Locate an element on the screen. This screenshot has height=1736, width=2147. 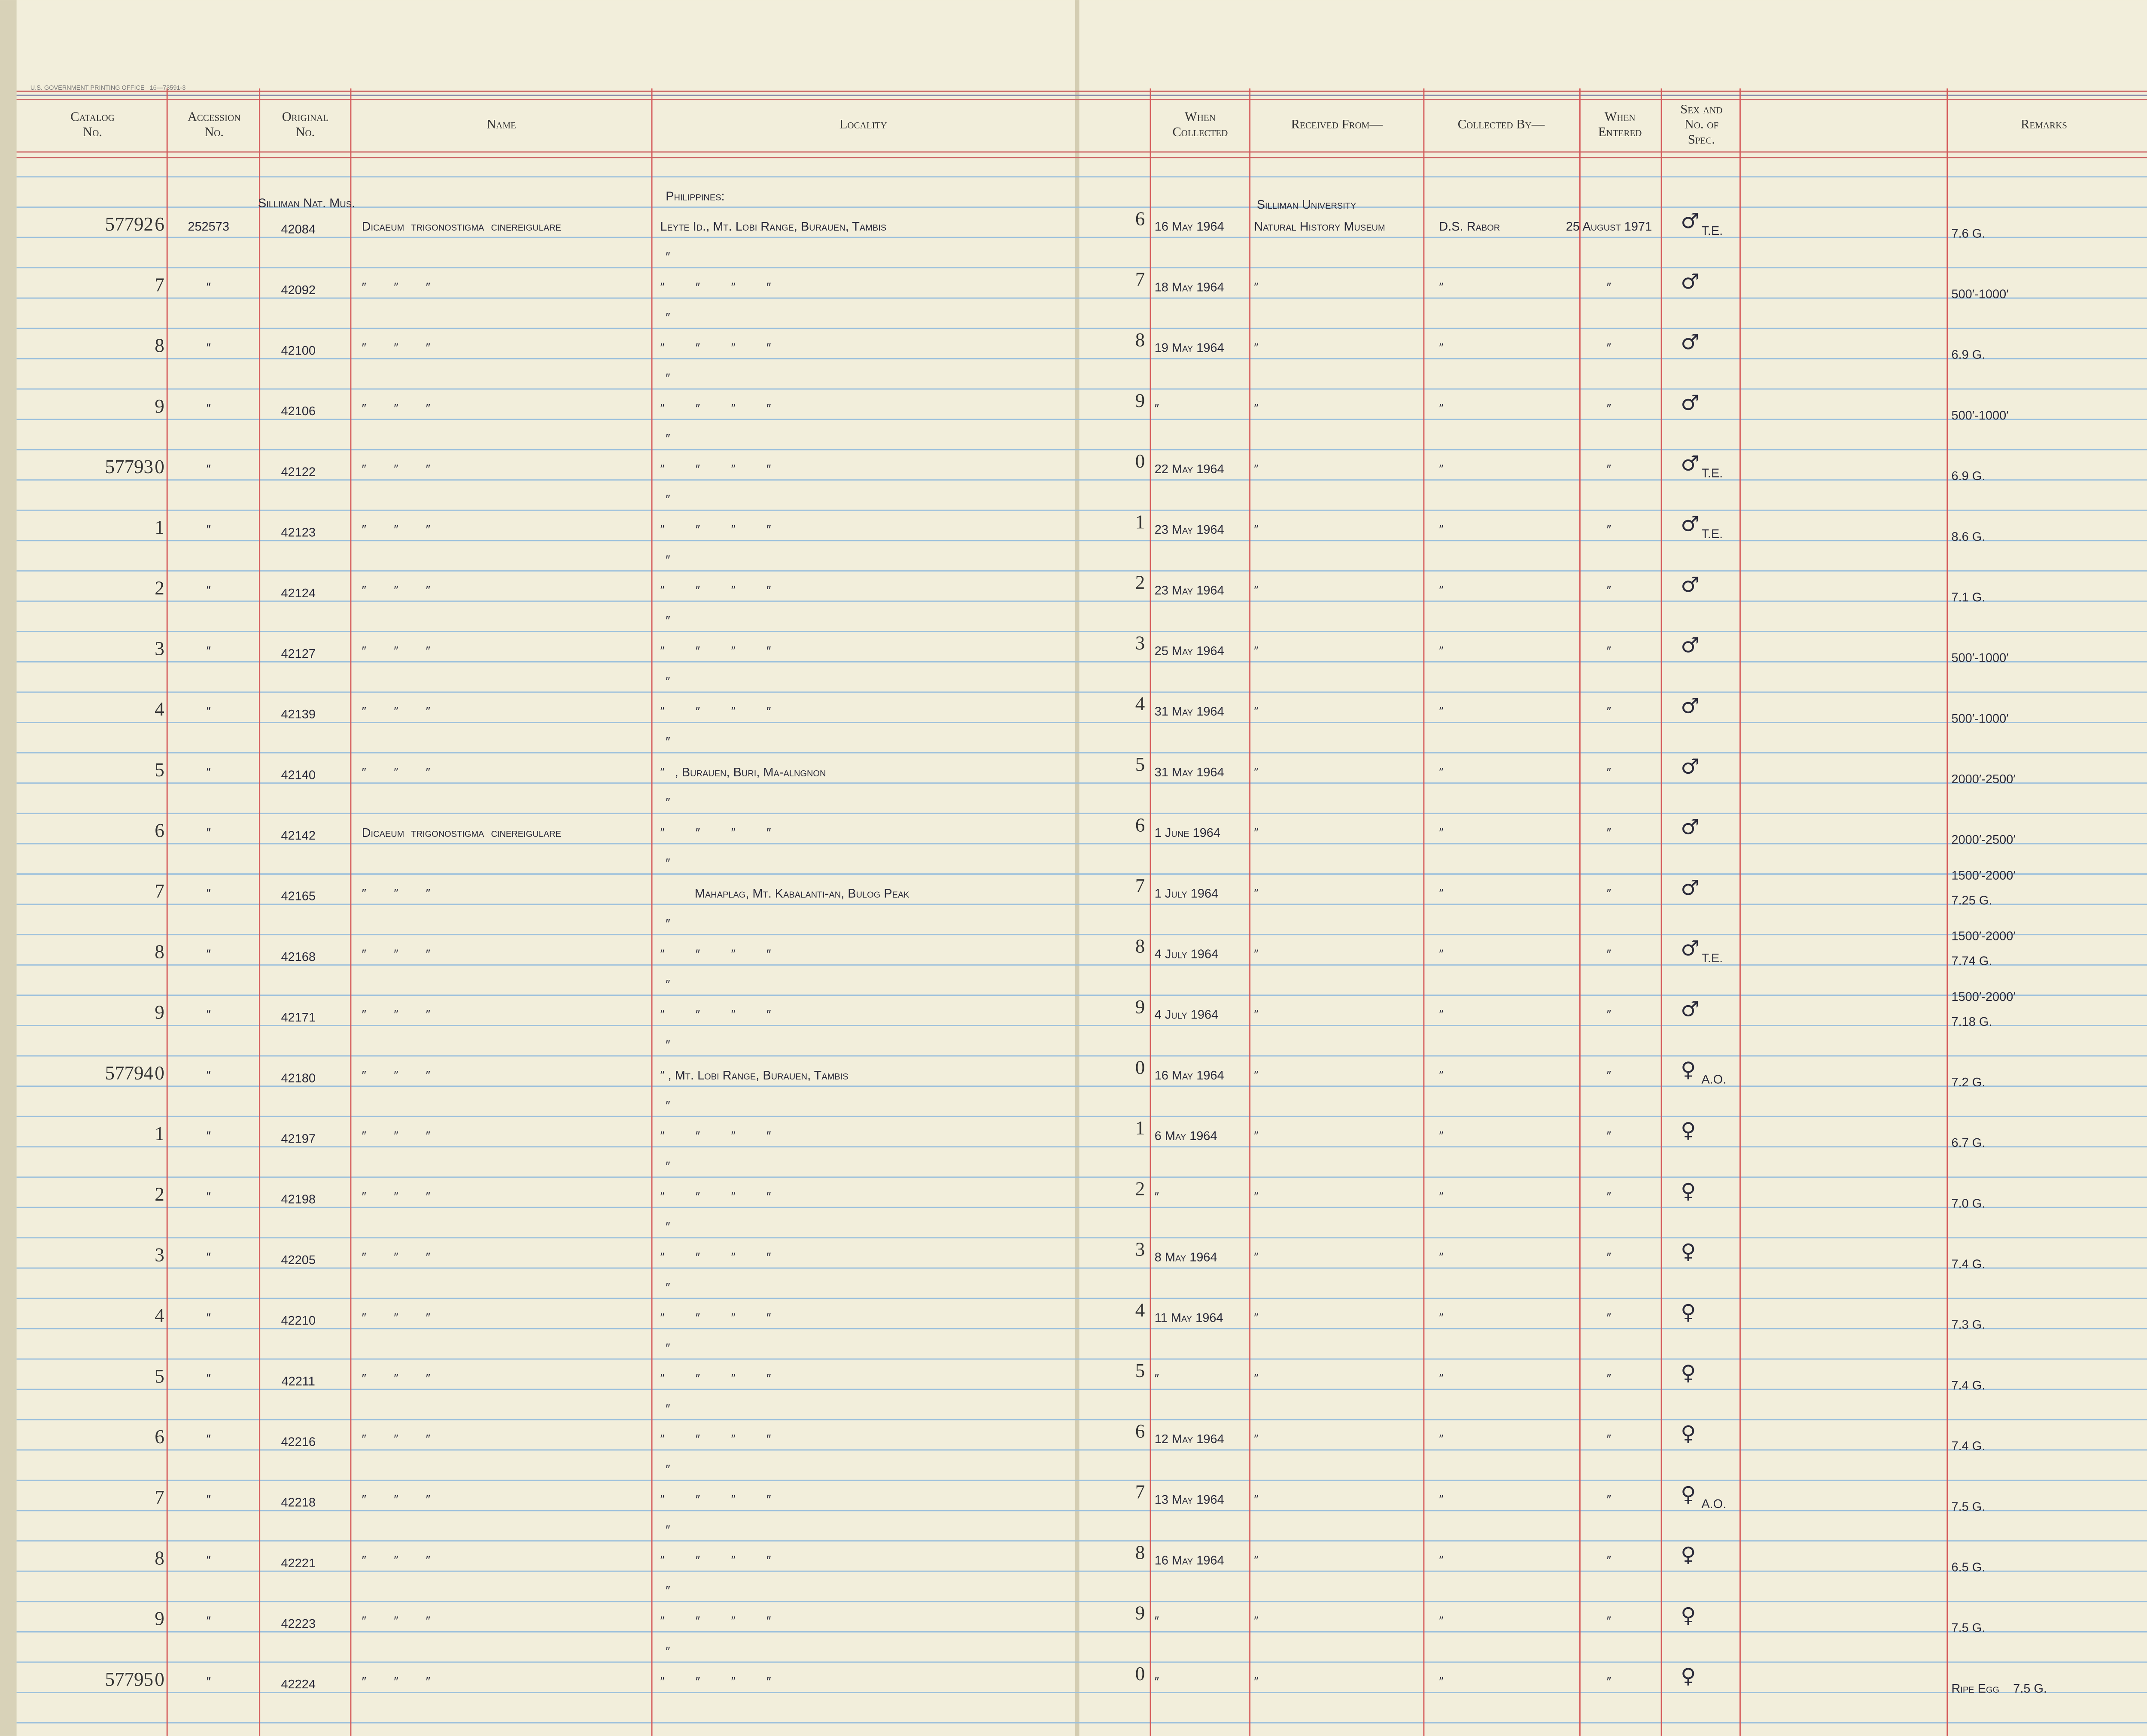
name: Dicaeum trigonostigma cinereigulare is located at coordinates (461, 833).